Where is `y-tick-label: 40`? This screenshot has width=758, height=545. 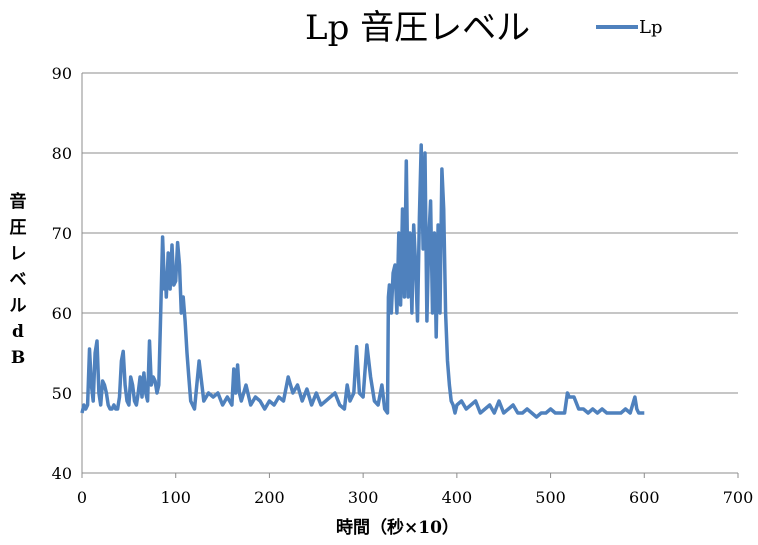 y-tick-label: 40 is located at coordinates (62, 473).